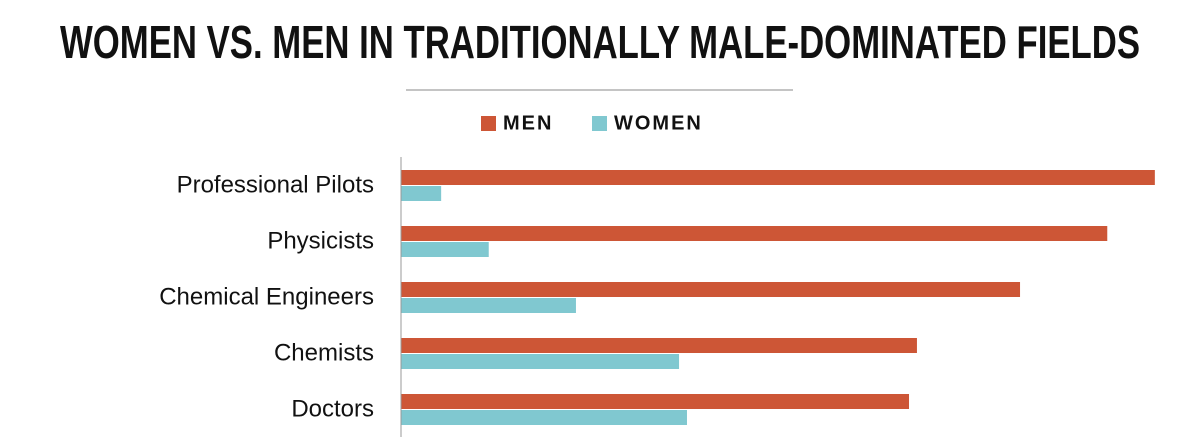 Image resolution: width=1199 pixels, height=437 pixels. Describe the element at coordinates (528, 123) in the screenshot. I see `legend-label: MEN` at that location.